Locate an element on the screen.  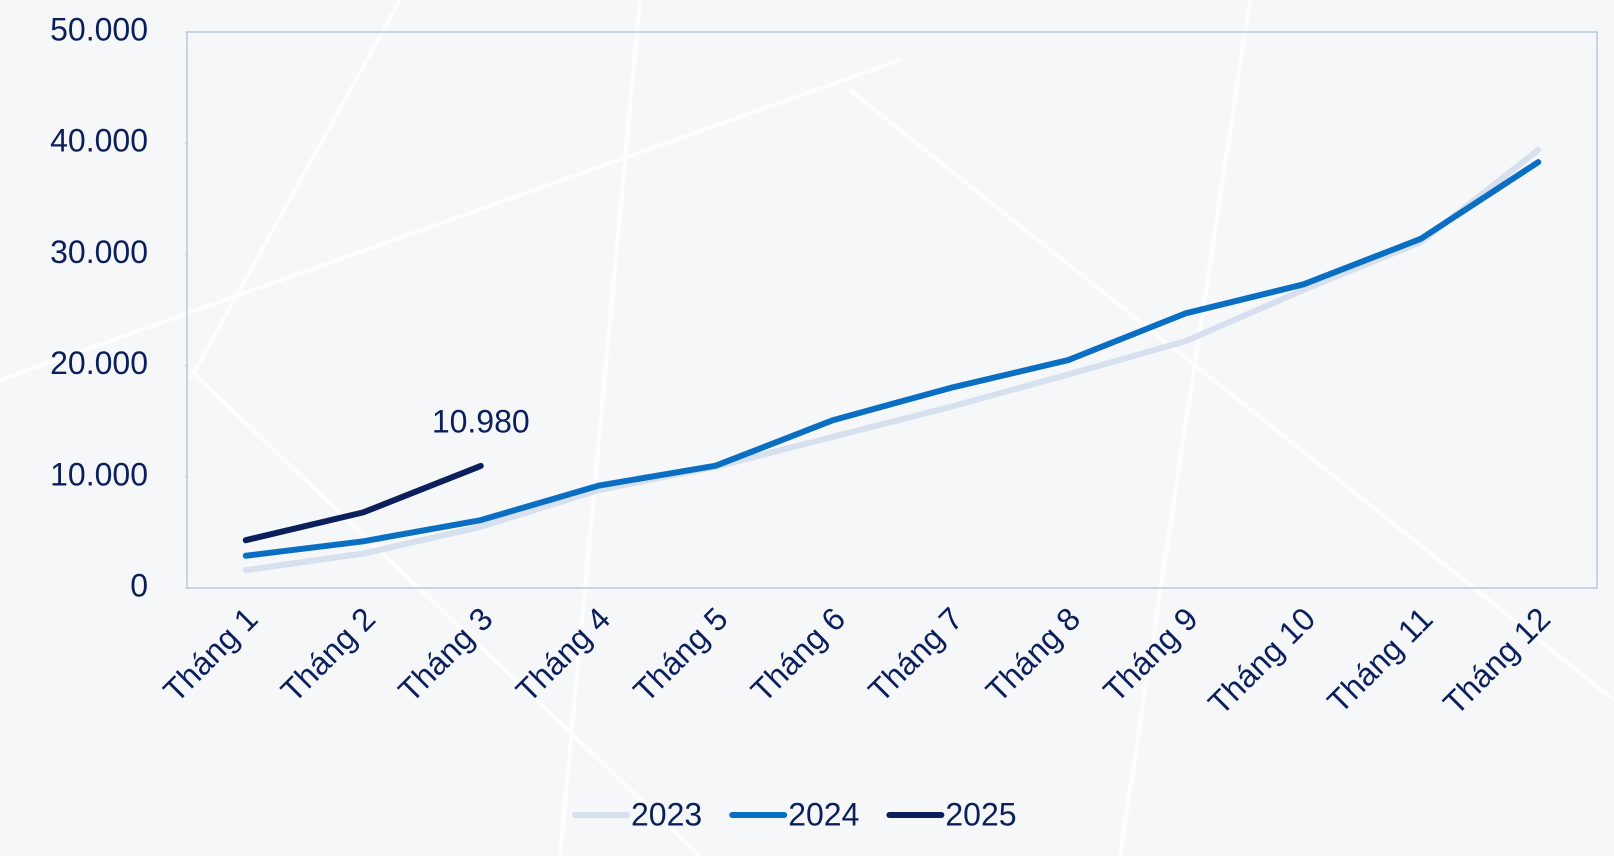
legend-label: 2024 is located at coordinates (823, 814).